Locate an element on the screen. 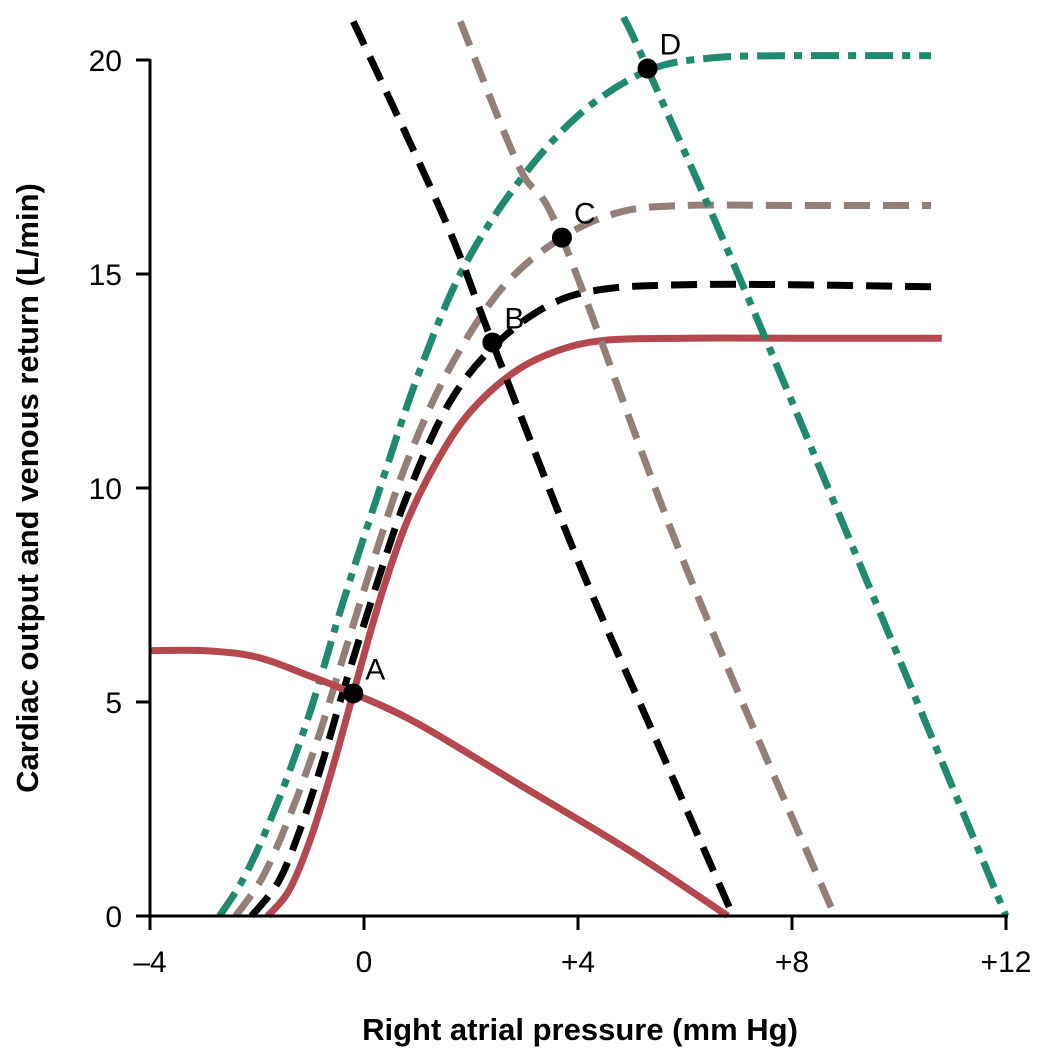 This screenshot has width=1056, height=1056. y-tick-label: 5 is located at coordinates (113, 703).